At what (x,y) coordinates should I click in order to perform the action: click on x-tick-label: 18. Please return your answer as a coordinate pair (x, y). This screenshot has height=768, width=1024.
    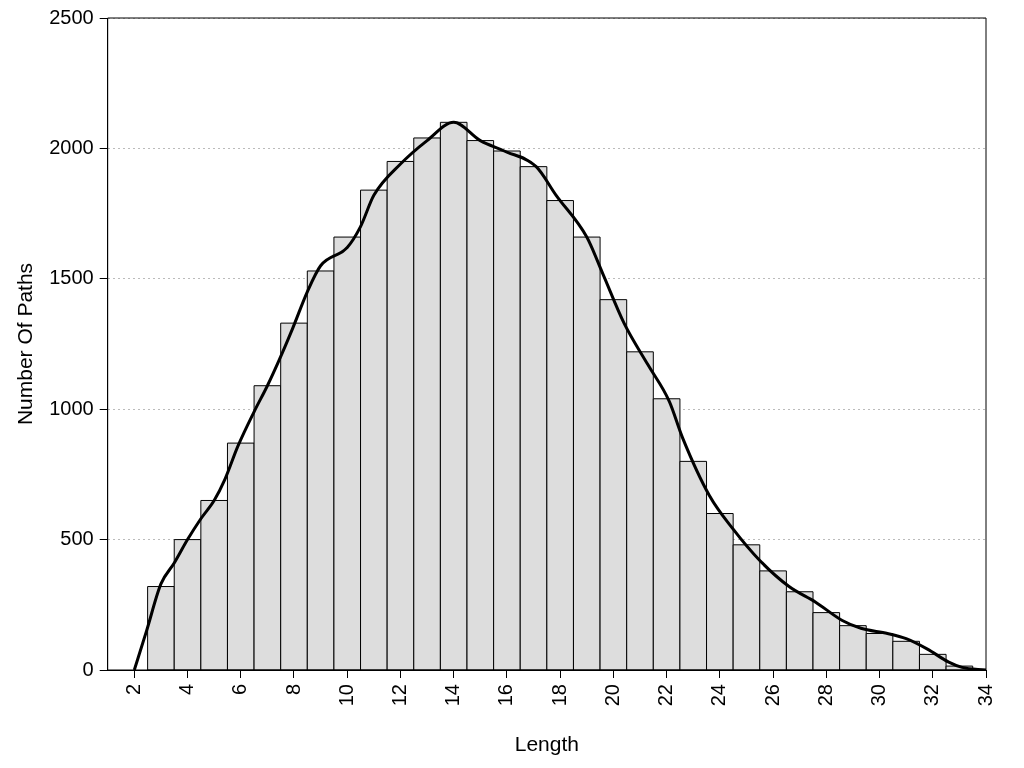
    Looking at the image, I should click on (558, 695).